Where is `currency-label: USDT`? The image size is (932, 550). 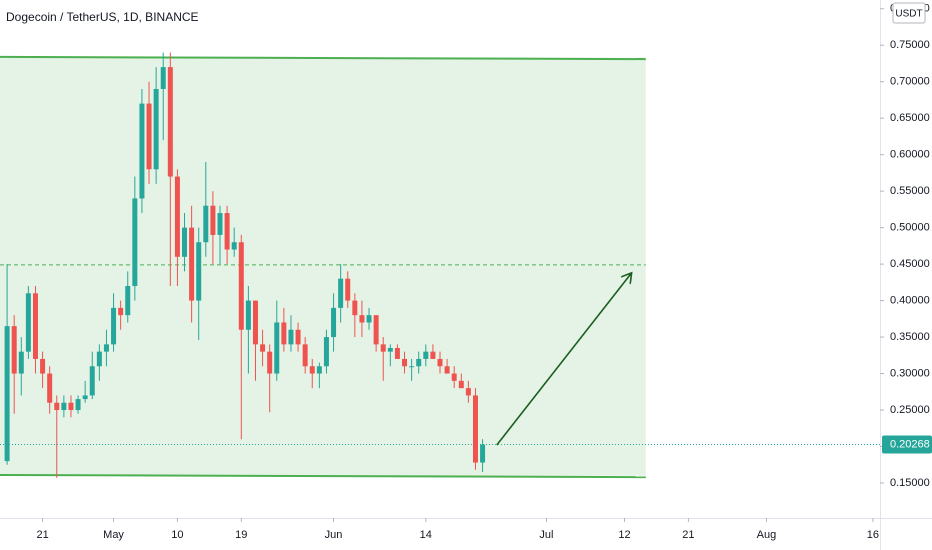
currency-label: USDT is located at coordinates (908, 14).